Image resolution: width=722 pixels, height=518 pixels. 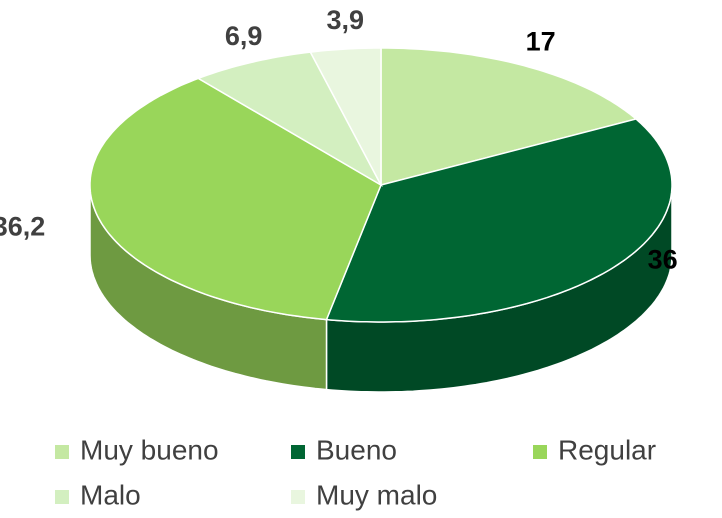 I want to click on legend-label: Malo, so click(x=110, y=494).